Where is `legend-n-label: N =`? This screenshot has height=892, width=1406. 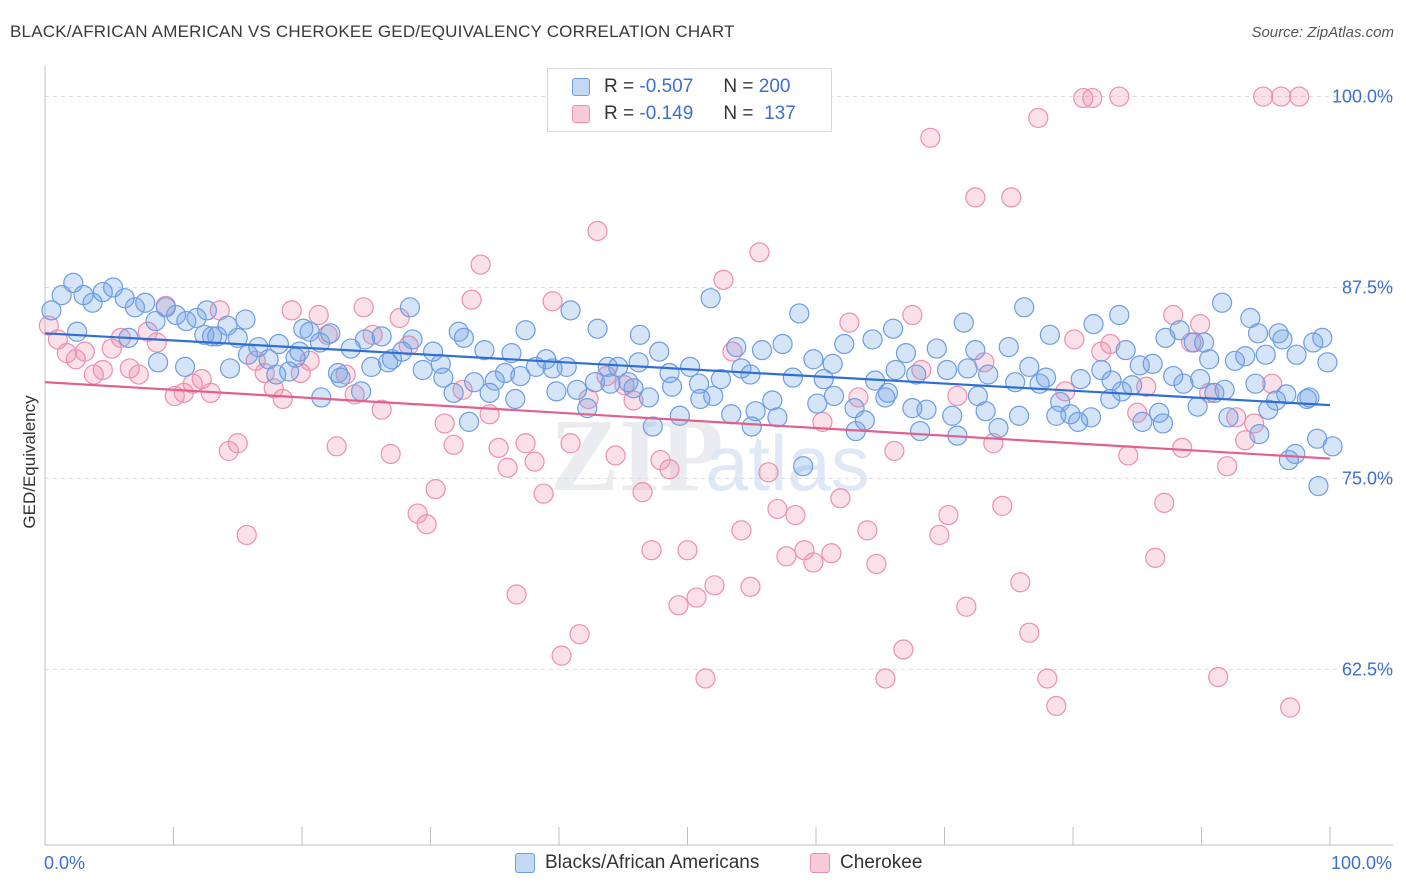
legend-n-label: N = is located at coordinates (738, 113).